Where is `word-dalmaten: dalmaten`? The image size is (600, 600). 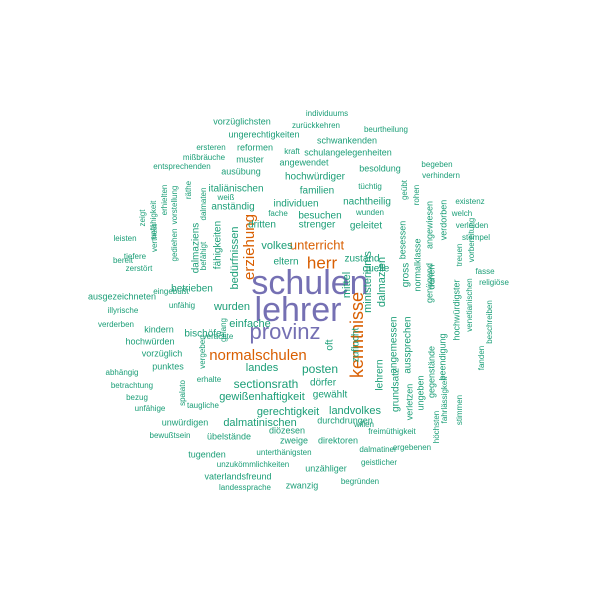
word-dalmaten: dalmaten is located at coordinates (203, 204).